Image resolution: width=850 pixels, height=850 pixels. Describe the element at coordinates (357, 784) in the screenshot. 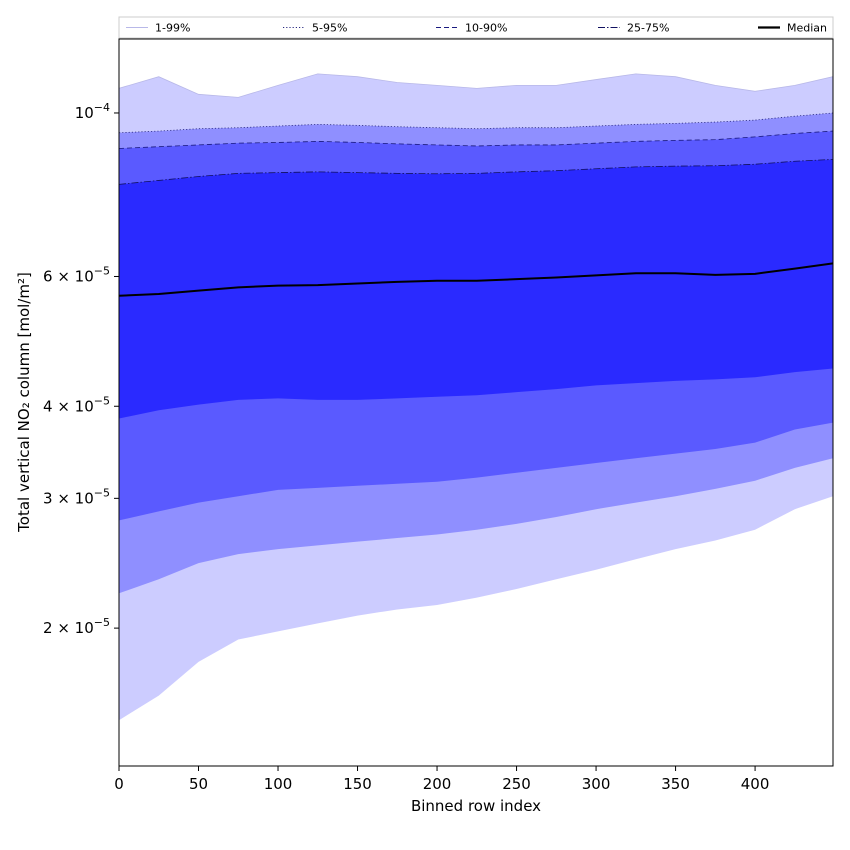

I see `x-tick-label: 150` at that location.